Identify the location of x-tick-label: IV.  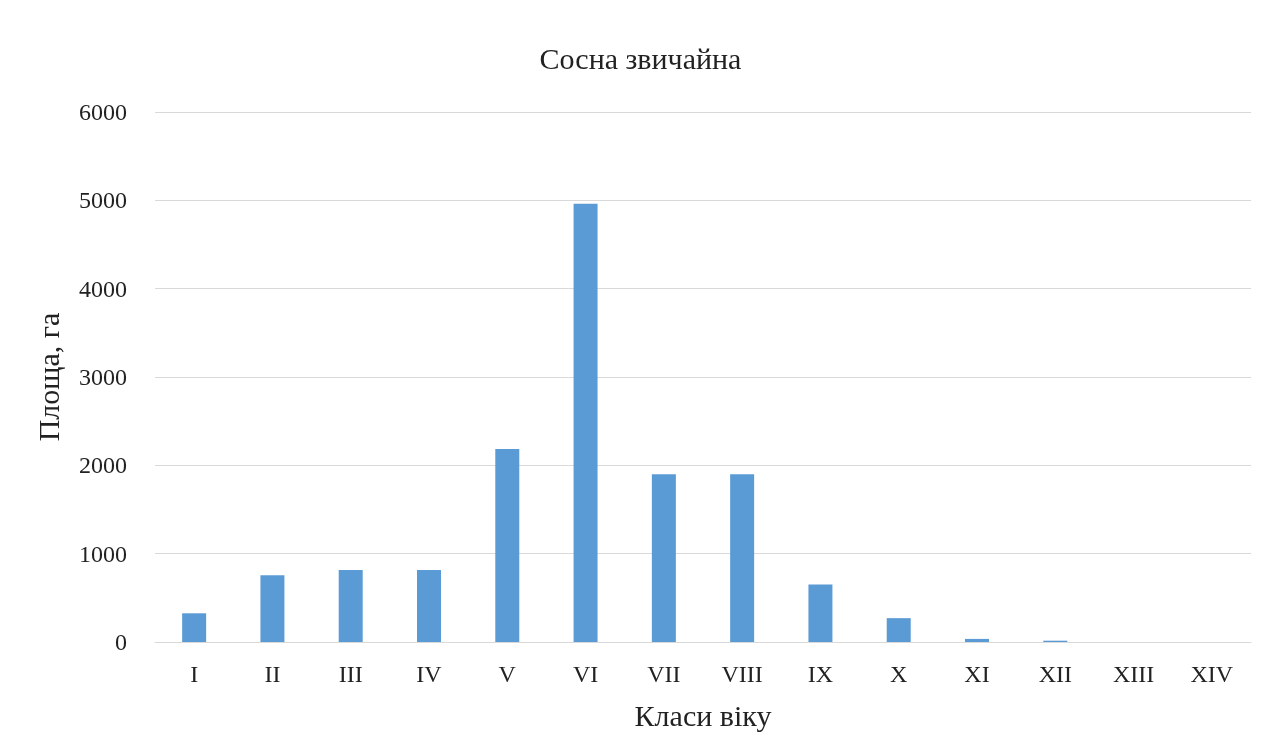
(429, 674).